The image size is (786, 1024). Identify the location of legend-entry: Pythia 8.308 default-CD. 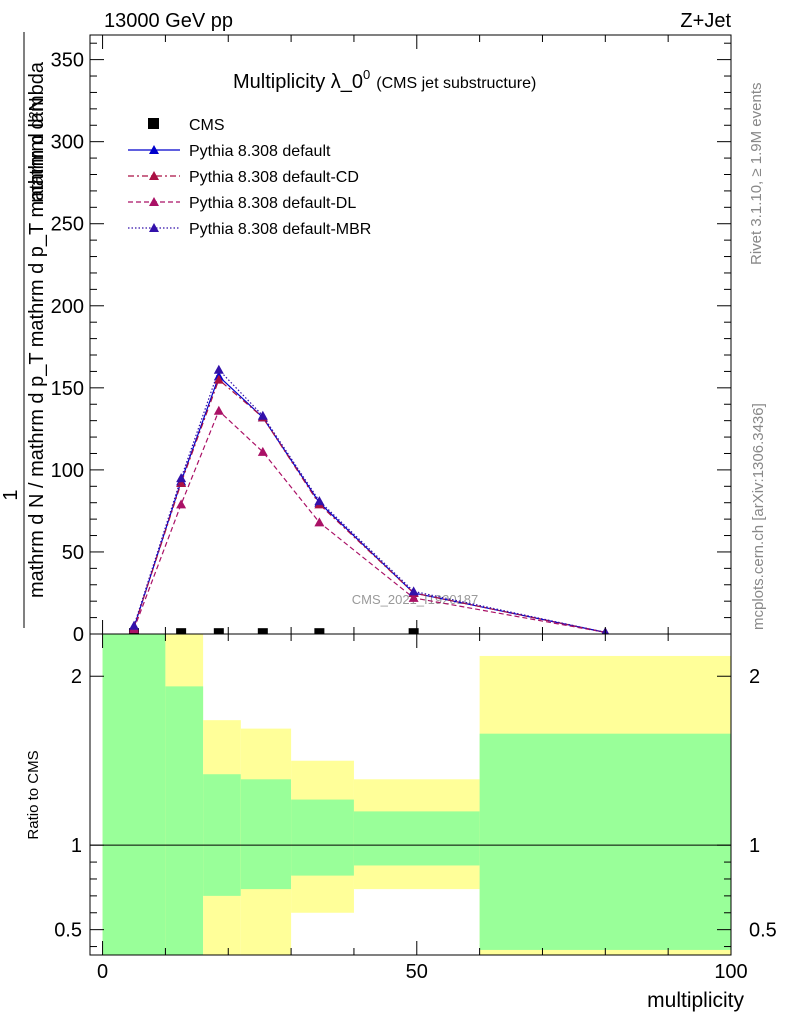
(243, 177).